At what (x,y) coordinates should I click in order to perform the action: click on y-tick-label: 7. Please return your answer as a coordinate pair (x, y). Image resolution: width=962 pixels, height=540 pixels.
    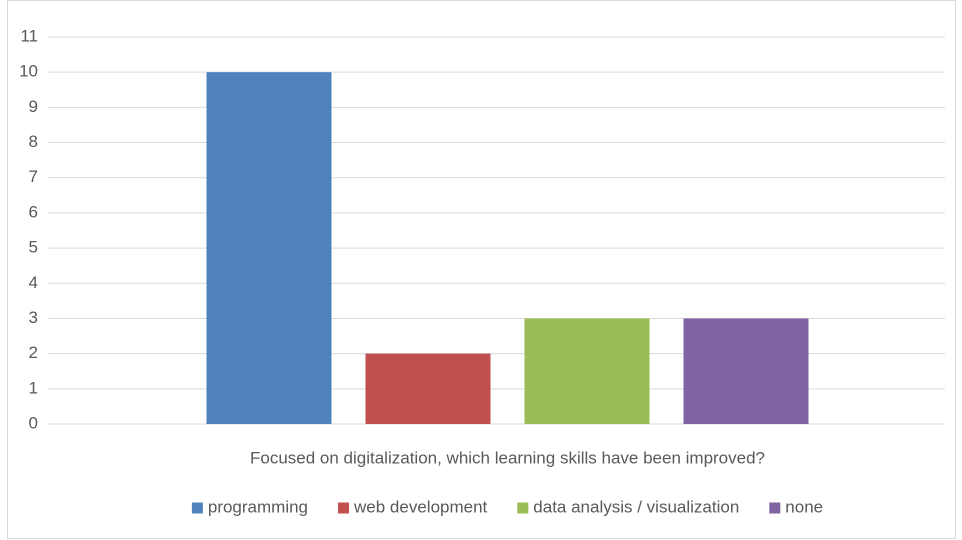
    Looking at the image, I should click on (33, 176).